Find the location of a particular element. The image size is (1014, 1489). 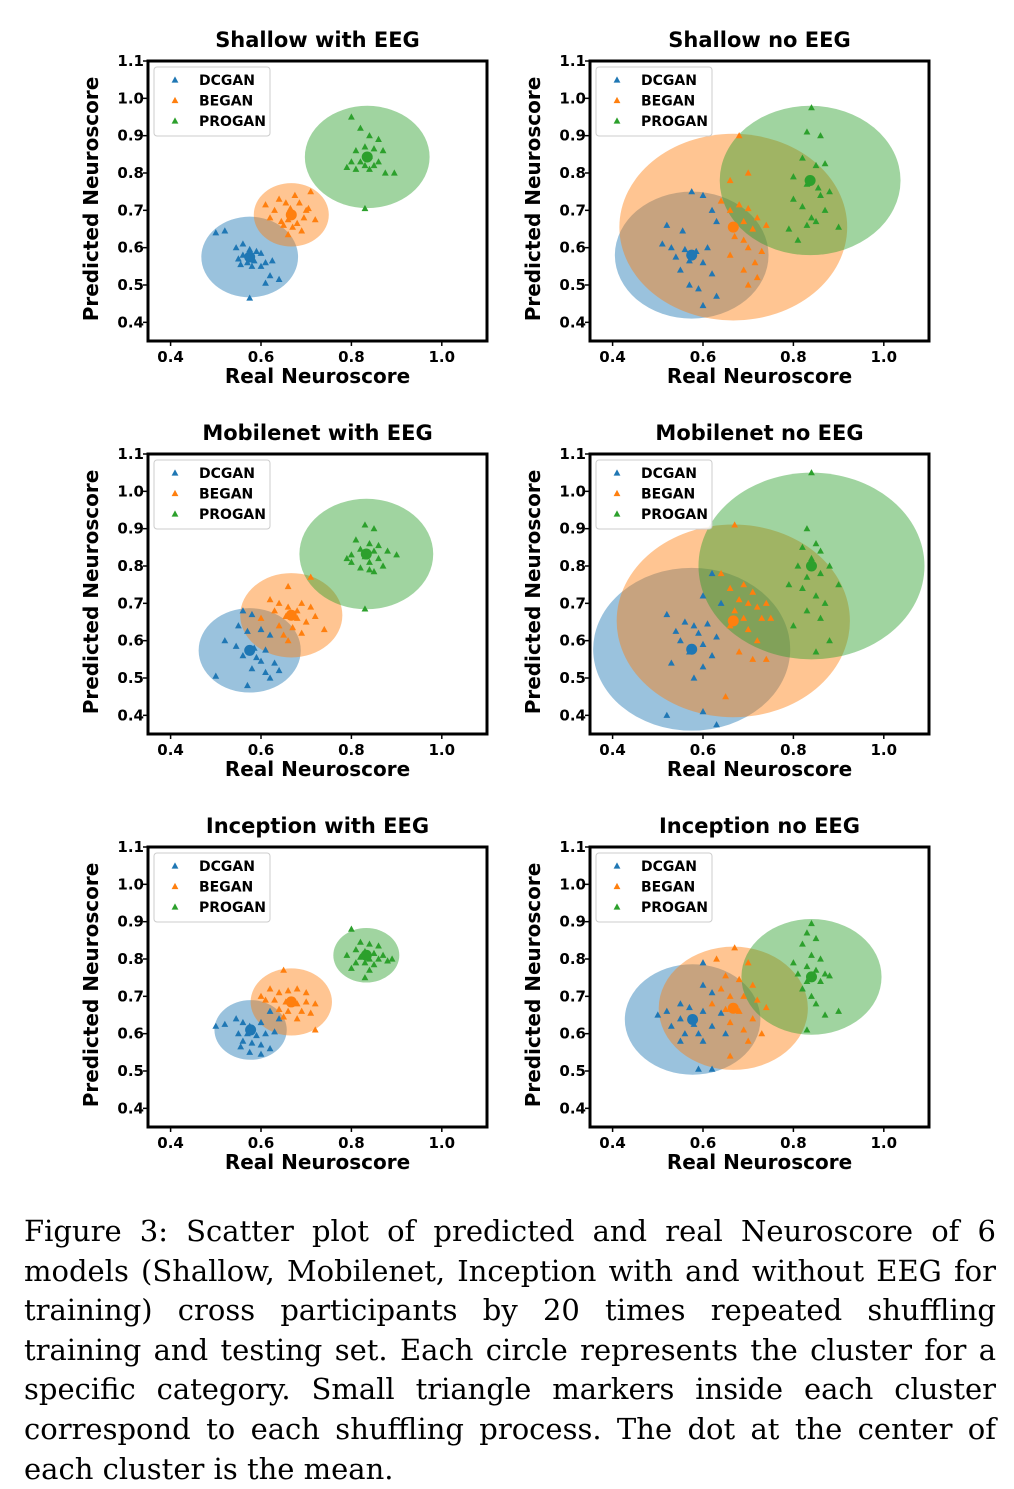

plot-area is located at coordinates (315, 203).